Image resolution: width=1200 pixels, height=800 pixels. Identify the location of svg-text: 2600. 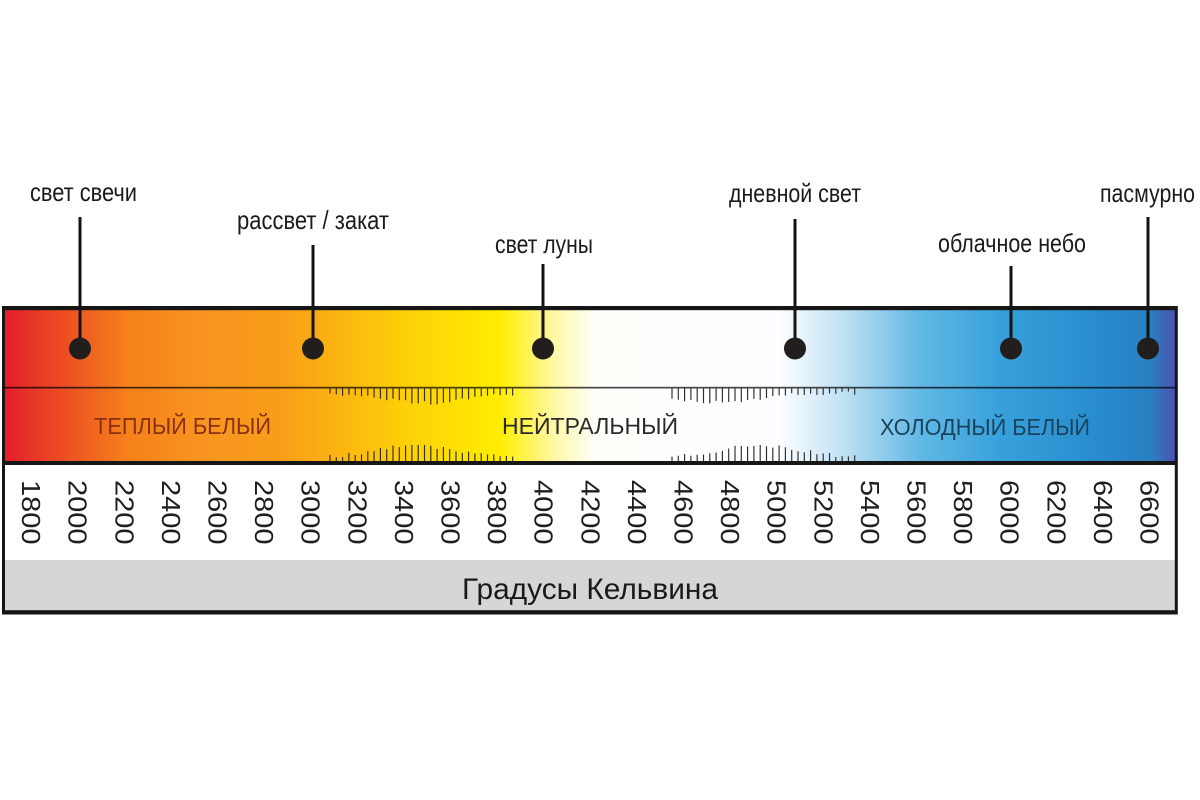
(218, 512).